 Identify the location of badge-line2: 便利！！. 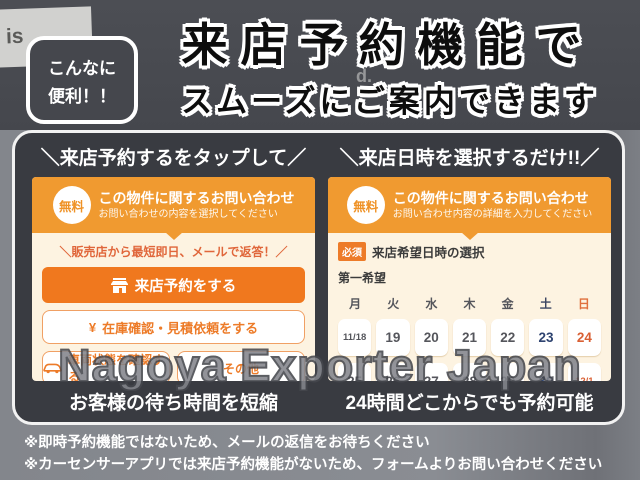
(82, 96).